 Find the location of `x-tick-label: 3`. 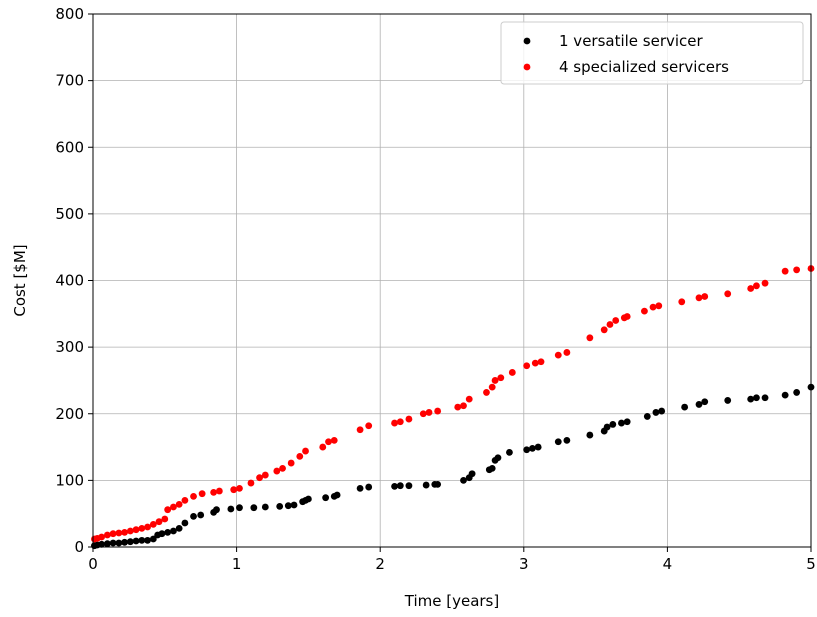

x-tick-label: 3 is located at coordinates (524, 564).